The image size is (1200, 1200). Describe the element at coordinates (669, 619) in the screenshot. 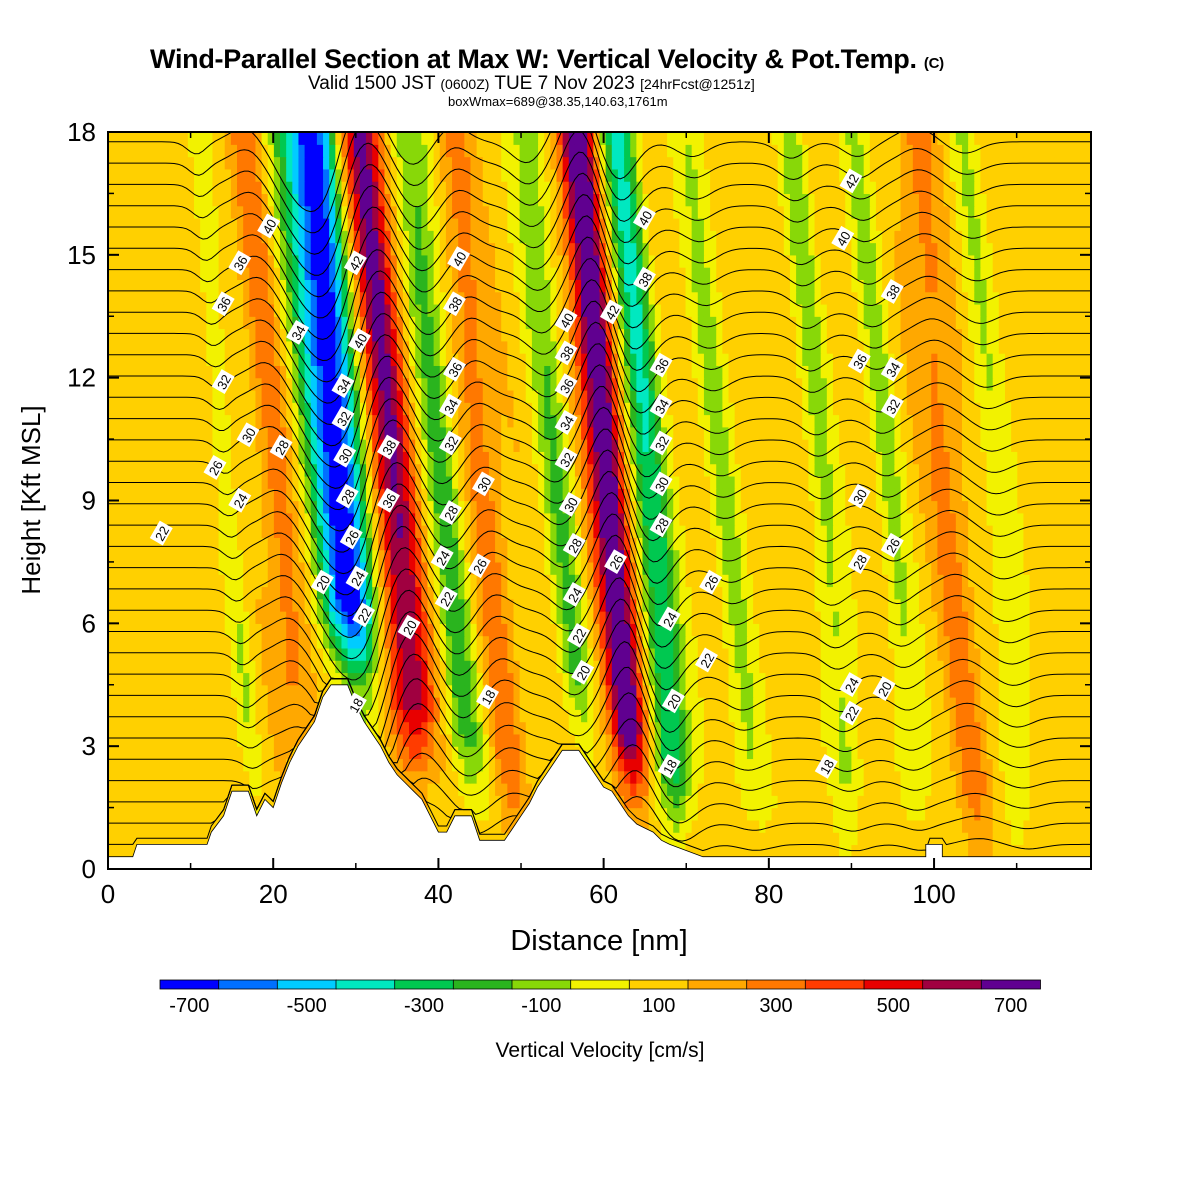

I see `theta-label: 24` at that location.